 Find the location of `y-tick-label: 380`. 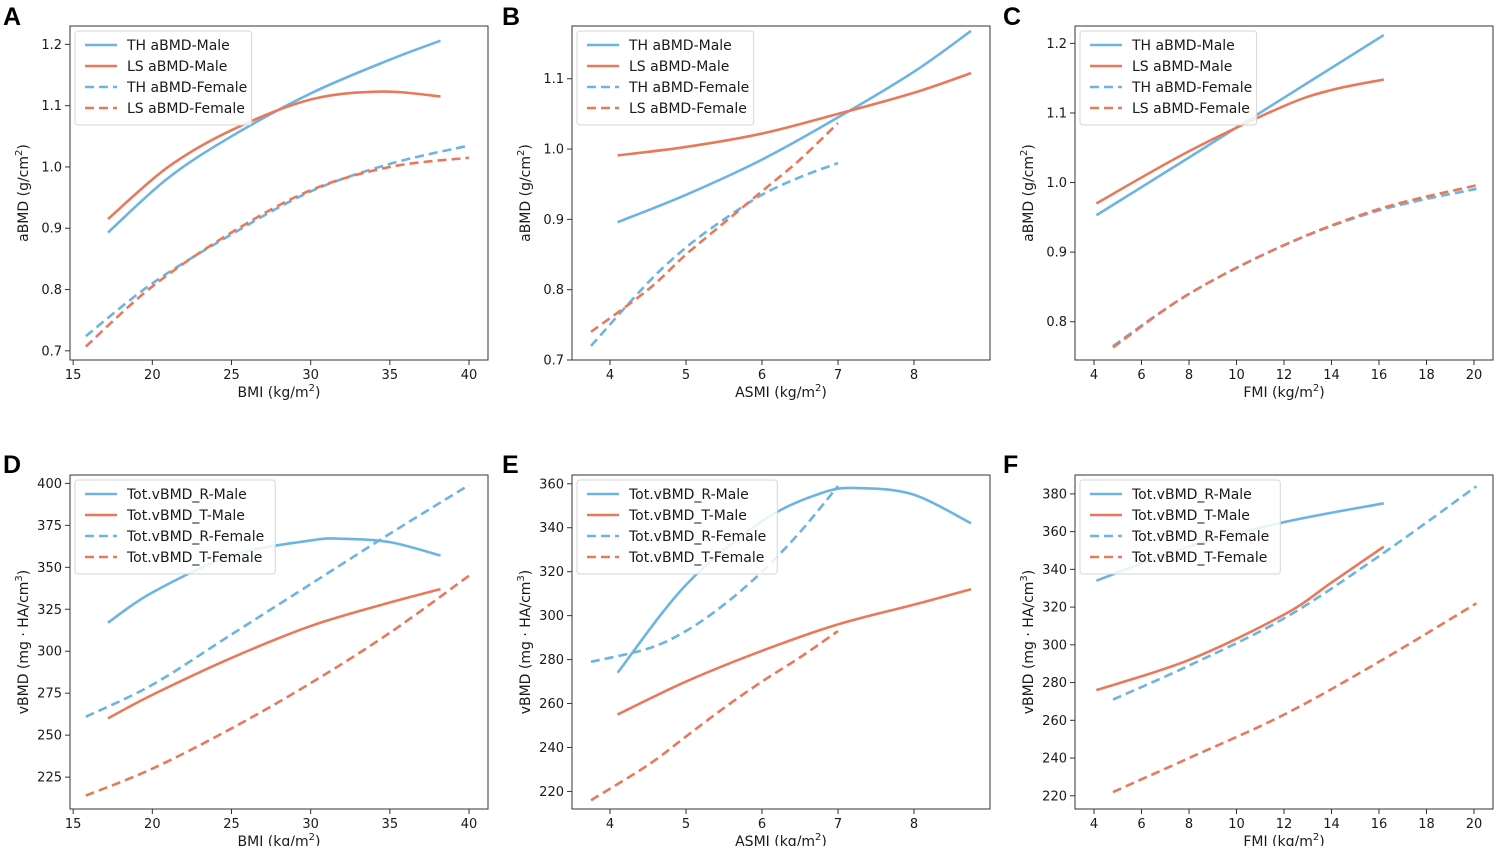

y-tick-label: 380 is located at coordinates (1054, 494).